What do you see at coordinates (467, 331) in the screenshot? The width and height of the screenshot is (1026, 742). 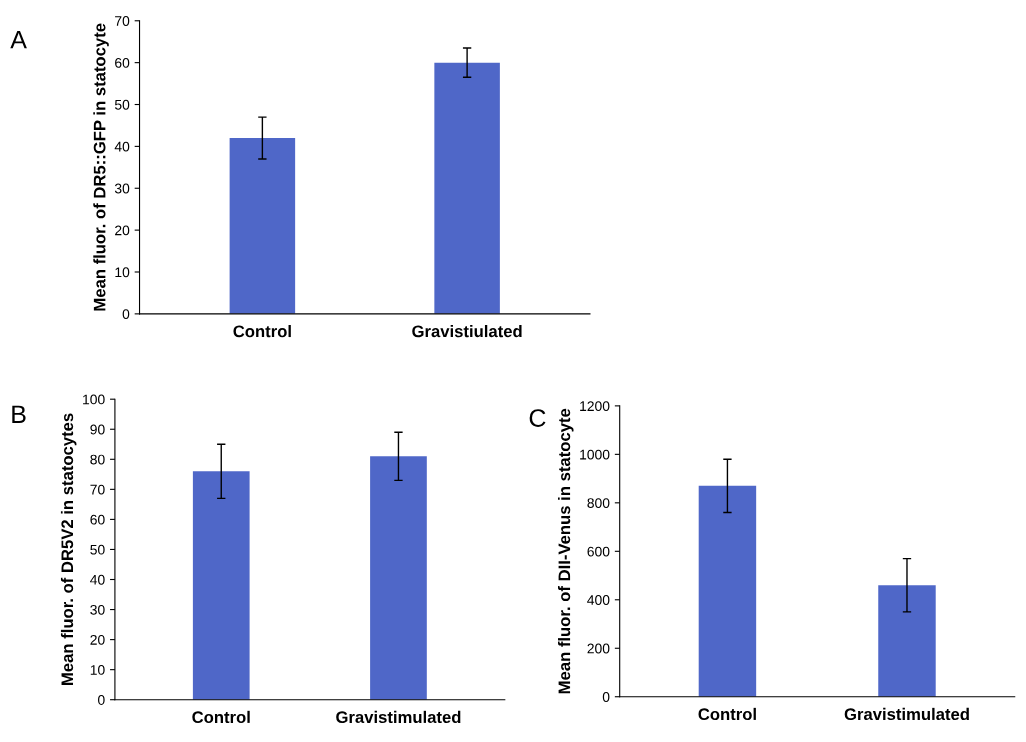 I see `x-tick-label: Gravistiulated` at bounding box center [467, 331].